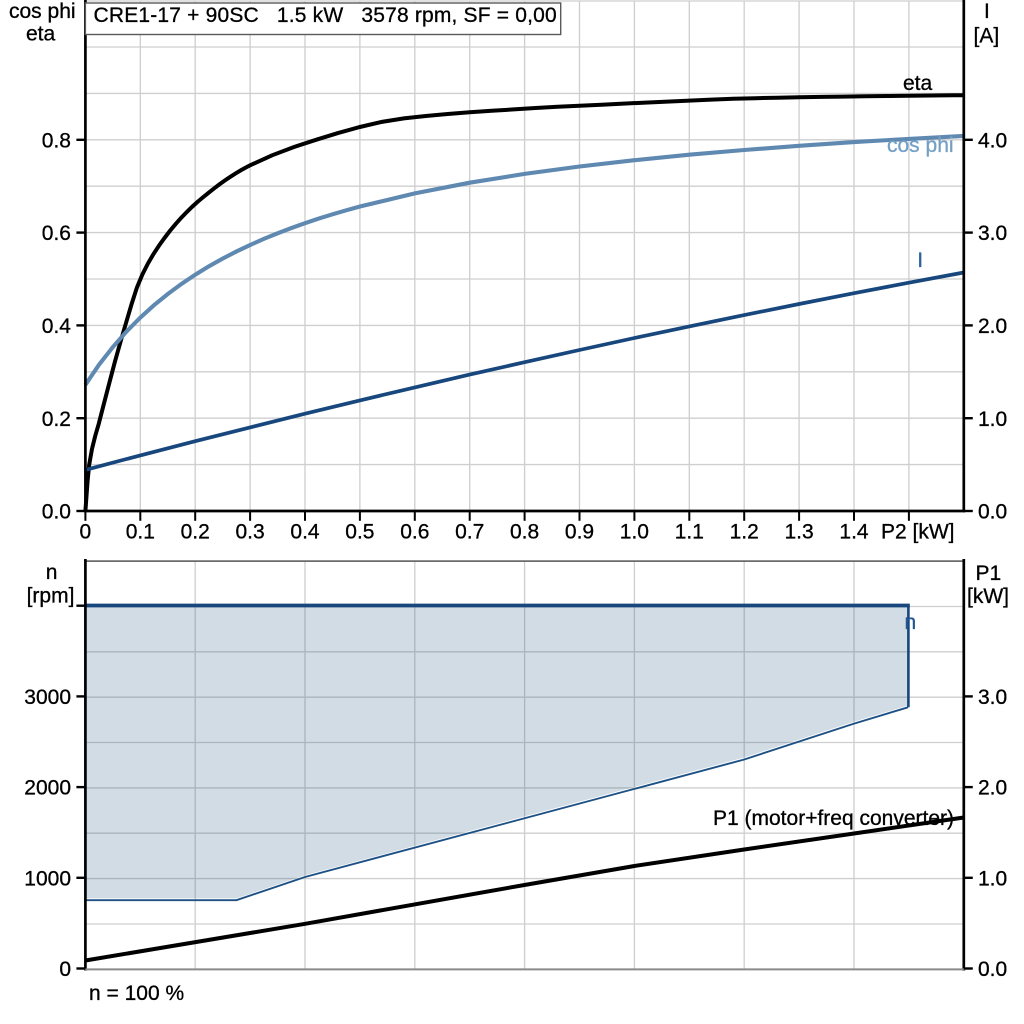 This screenshot has height=1024, width=1024. I want to click on svg-text: 0.3, so click(249, 532).